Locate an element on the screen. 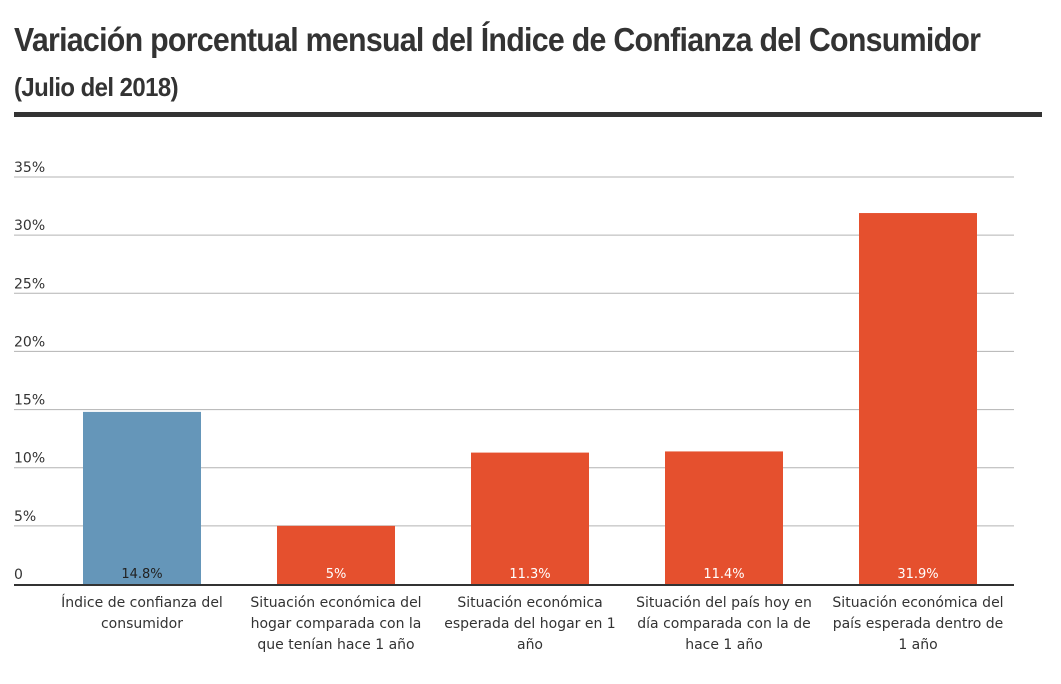  bar-value-label: 11.3% is located at coordinates (529, 574).